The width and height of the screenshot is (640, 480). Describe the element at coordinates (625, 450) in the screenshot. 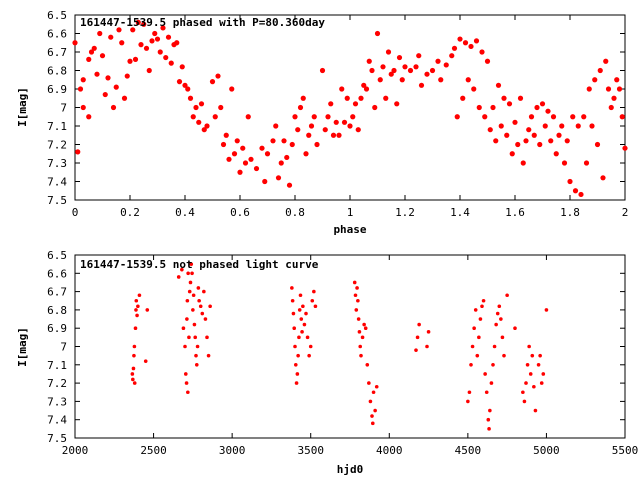

I see `unphased-x-tick-label: 5500` at that location.